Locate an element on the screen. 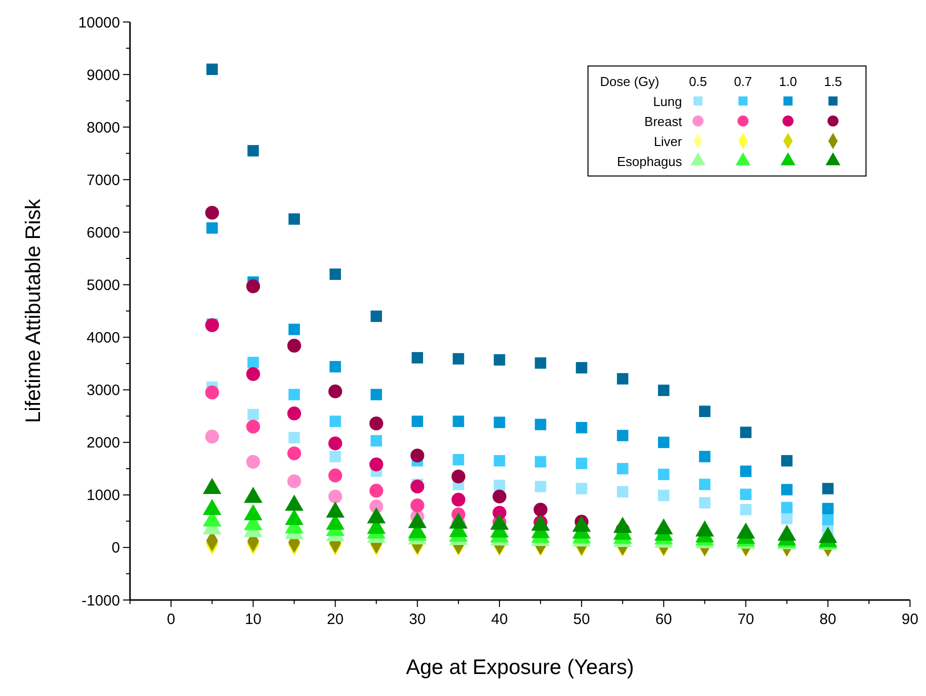  y-tick-label: 4000 is located at coordinates (103, 338).